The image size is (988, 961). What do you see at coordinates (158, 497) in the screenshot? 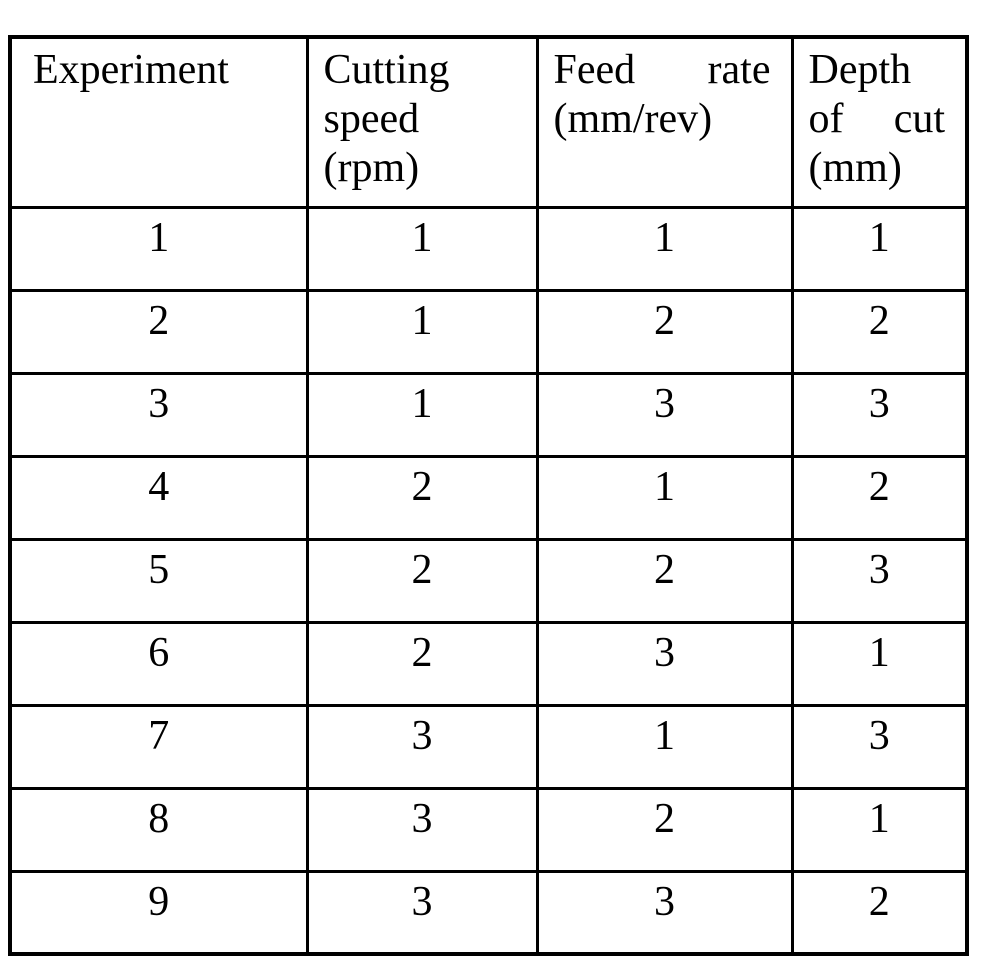
I see `cell-experiment: 4` at bounding box center [158, 497].